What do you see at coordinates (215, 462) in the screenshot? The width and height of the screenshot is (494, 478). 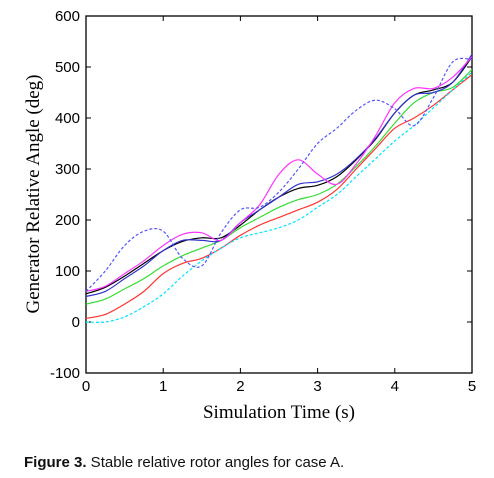 I see `caption-text: Stable relative rotor angles for case A.` at bounding box center [215, 462].